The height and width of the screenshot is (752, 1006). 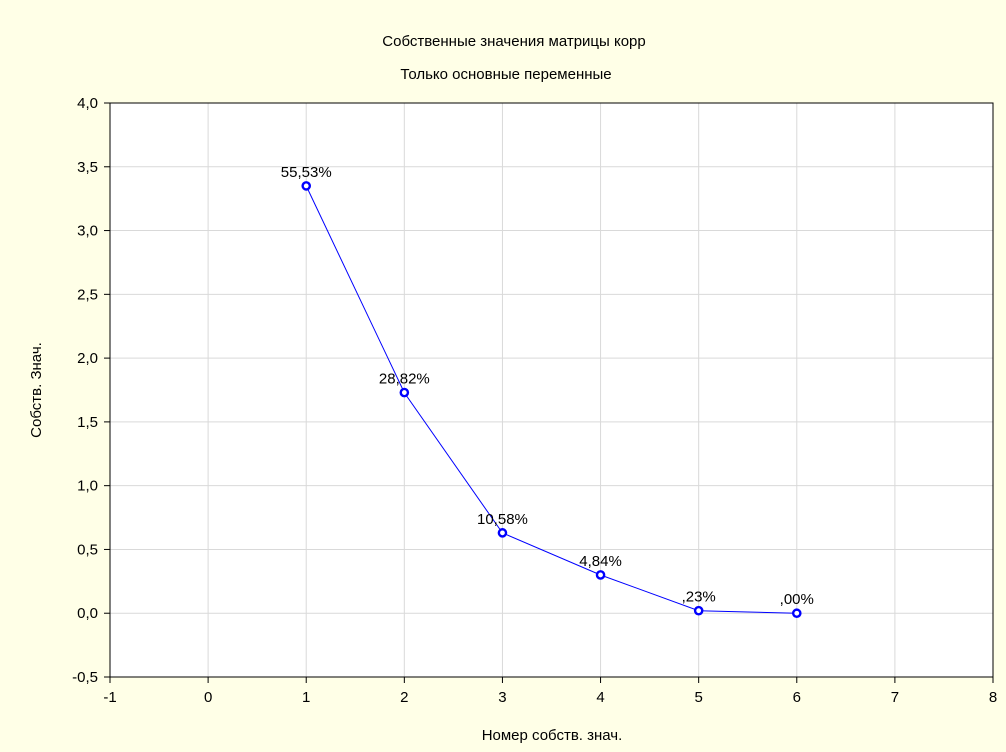 What do you see at coordinates (993, 697) in the screenshot?
I see `x-tick-label: 8` at bounding box center [993, 697].